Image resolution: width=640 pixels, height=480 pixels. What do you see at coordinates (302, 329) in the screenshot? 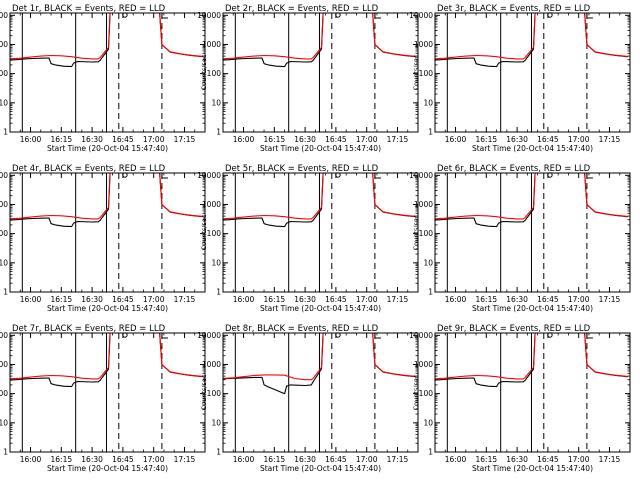
I see `chart-title: Det 8r, BLACK = Events, RED = LLD` at bounding box center [302, 329].